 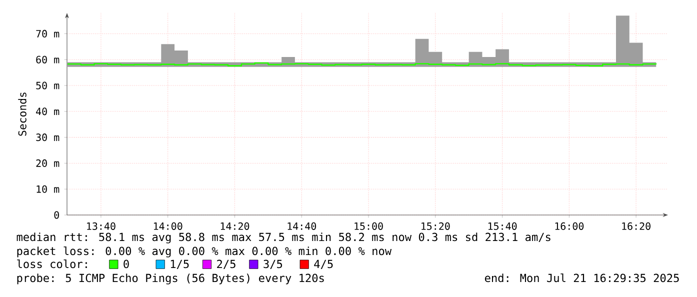 I want to click on x-tick-label: 15:00, so click(x=368, y=226).